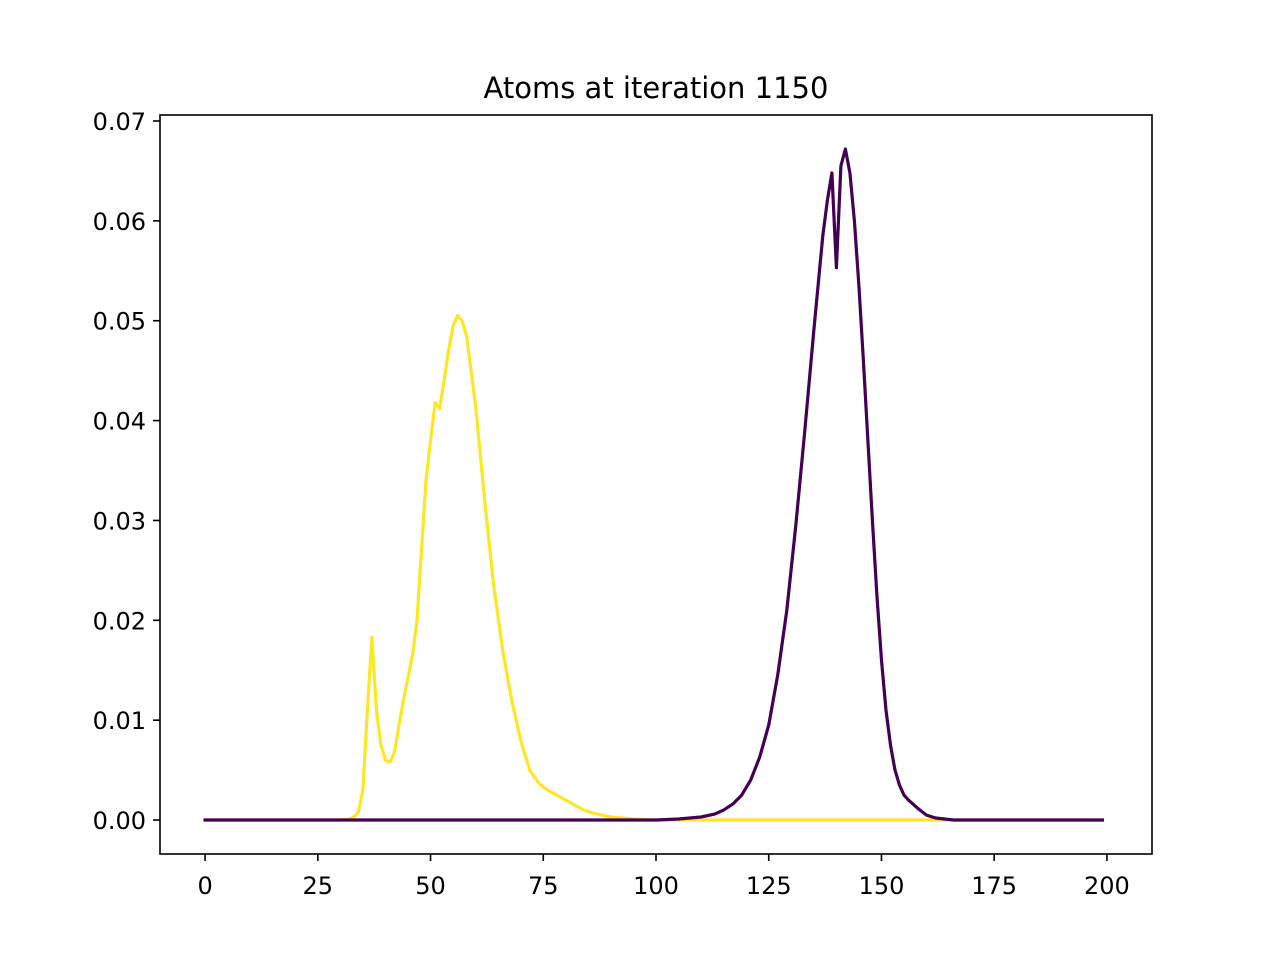 This screenshot has width=1280, height=960. What do you see at coordinates (126, 471) in the screenshot?
I see `y-axis: 0.00 0.01 0.02 0.03 0.04 0.05 0.06 0.07` at bounding box center [126, 471].